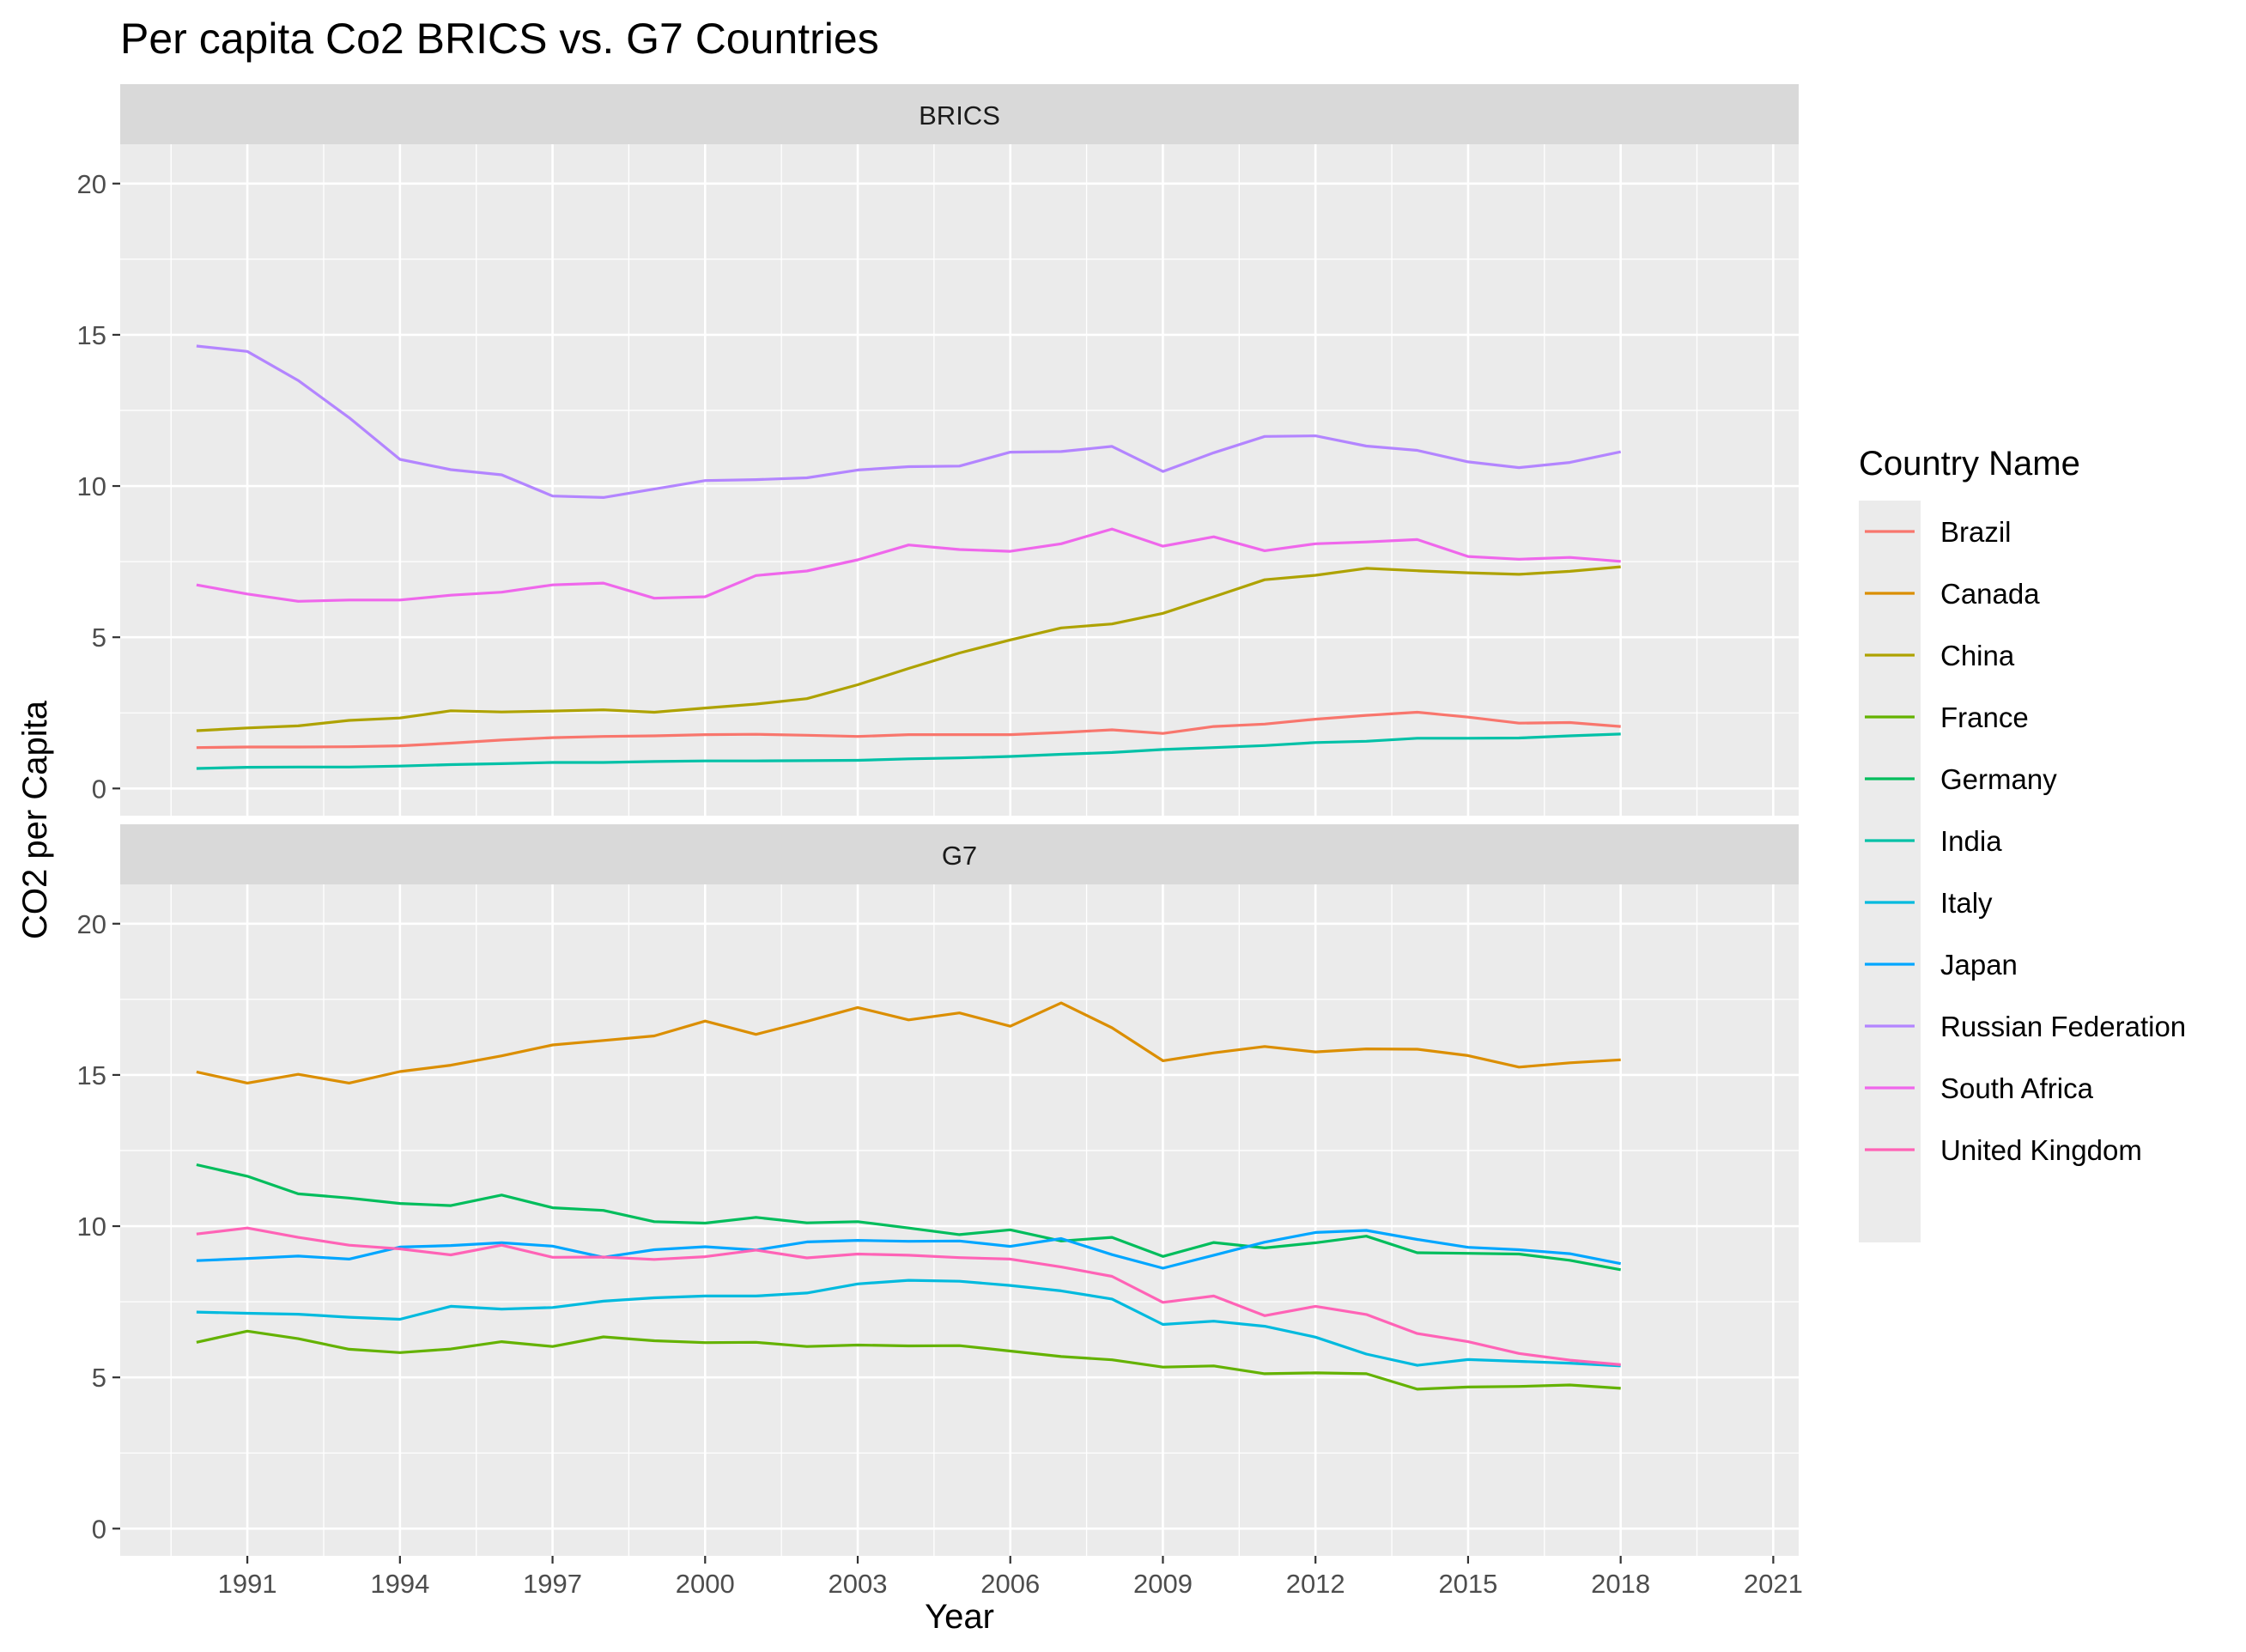 The height and width of the screenshot is (1652, 2246). Describe the element at coordinates (1620, 1584) in the screenshot. I see `x-tick-label: 2018` at that location.